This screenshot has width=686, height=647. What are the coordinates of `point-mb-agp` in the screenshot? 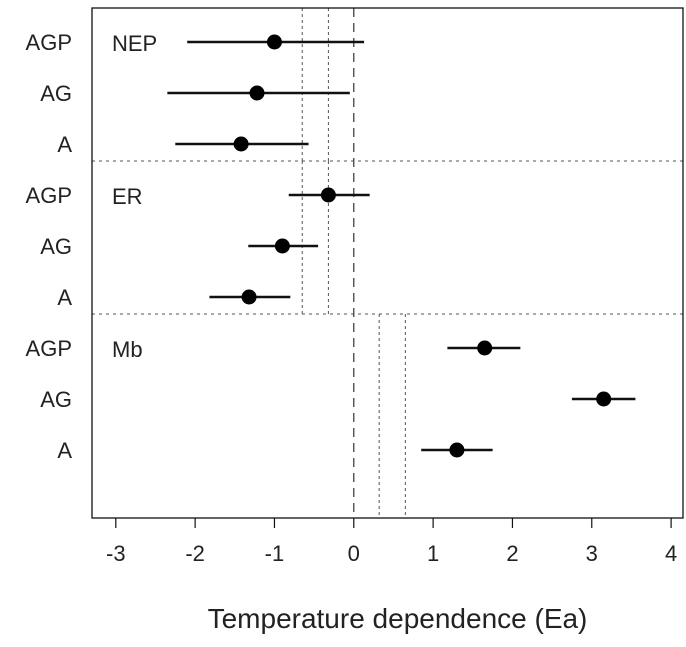 It's located at (485, 348).